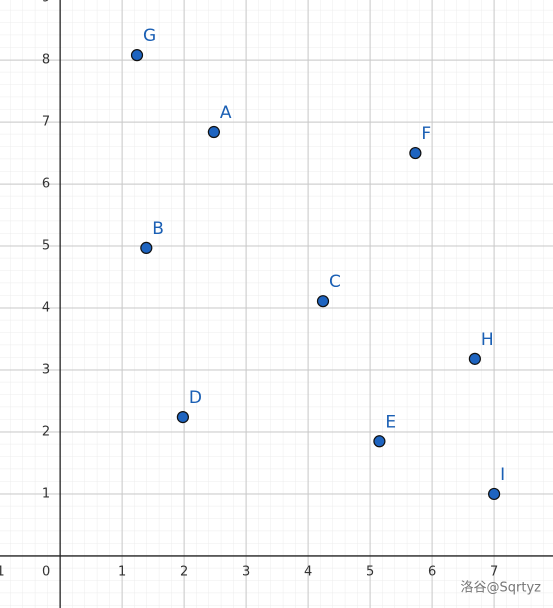 The width and height of the screenshot is (553, 608). I want to click on point-label: D, so click(195, 398).